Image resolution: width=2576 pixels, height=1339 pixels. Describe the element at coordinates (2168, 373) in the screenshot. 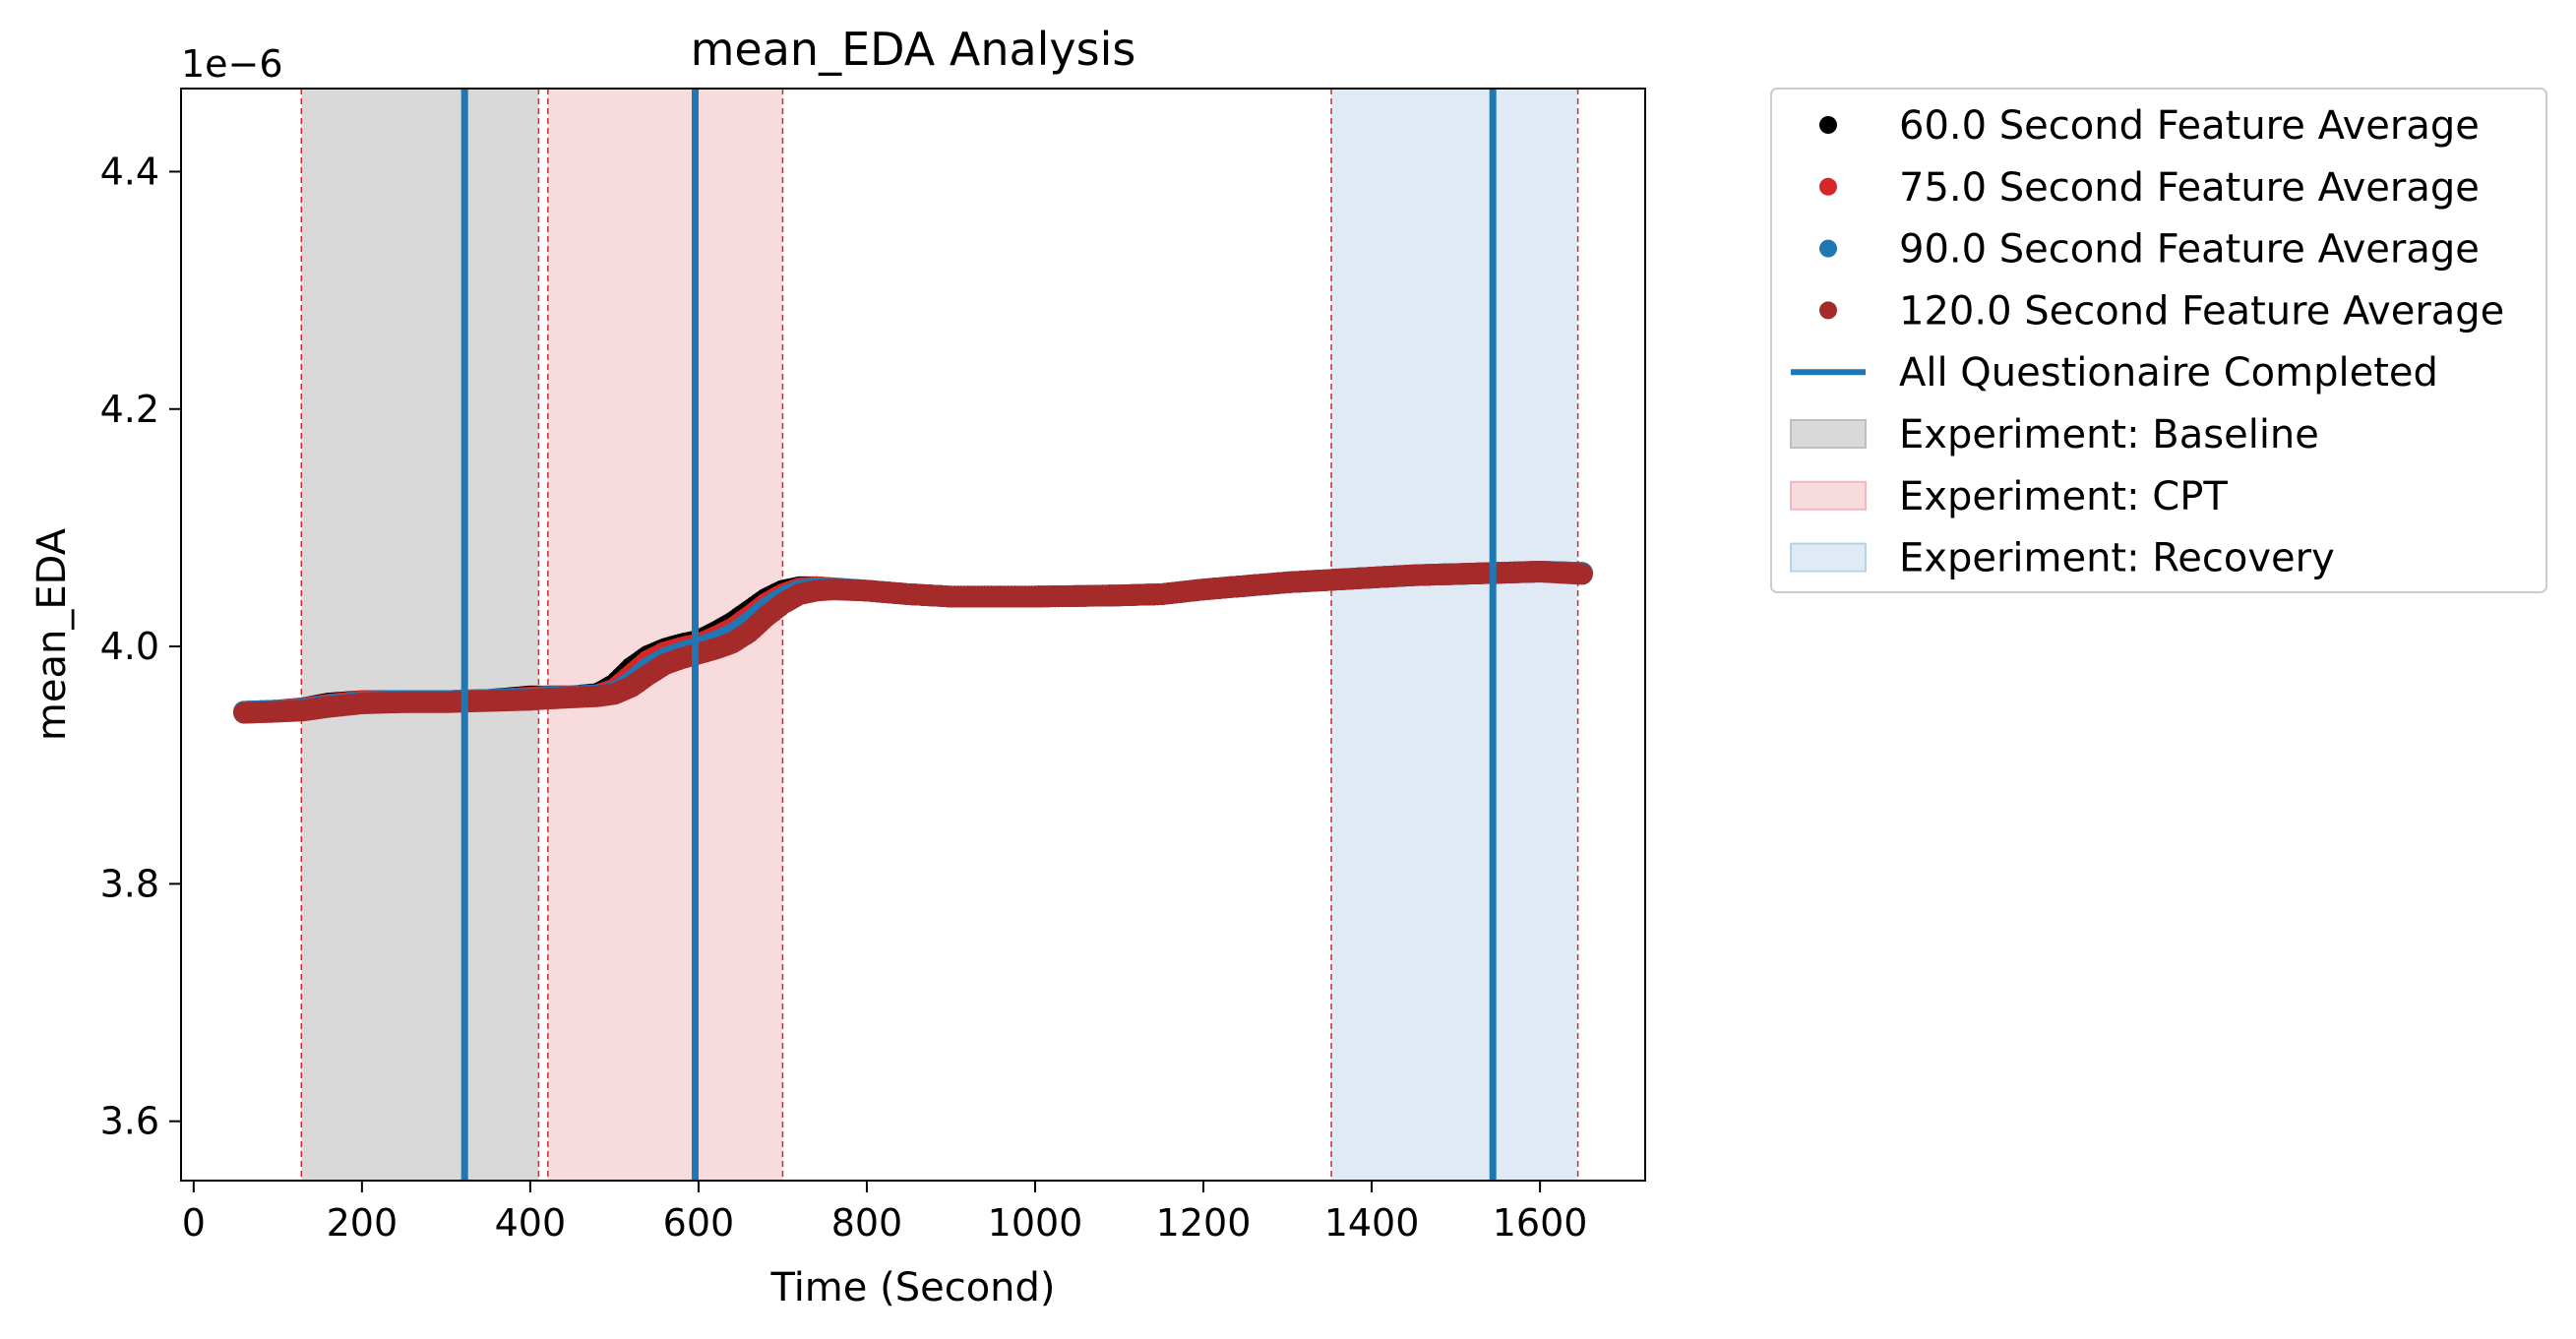

I see `legend-label: All Questionaire Completed` at that location.